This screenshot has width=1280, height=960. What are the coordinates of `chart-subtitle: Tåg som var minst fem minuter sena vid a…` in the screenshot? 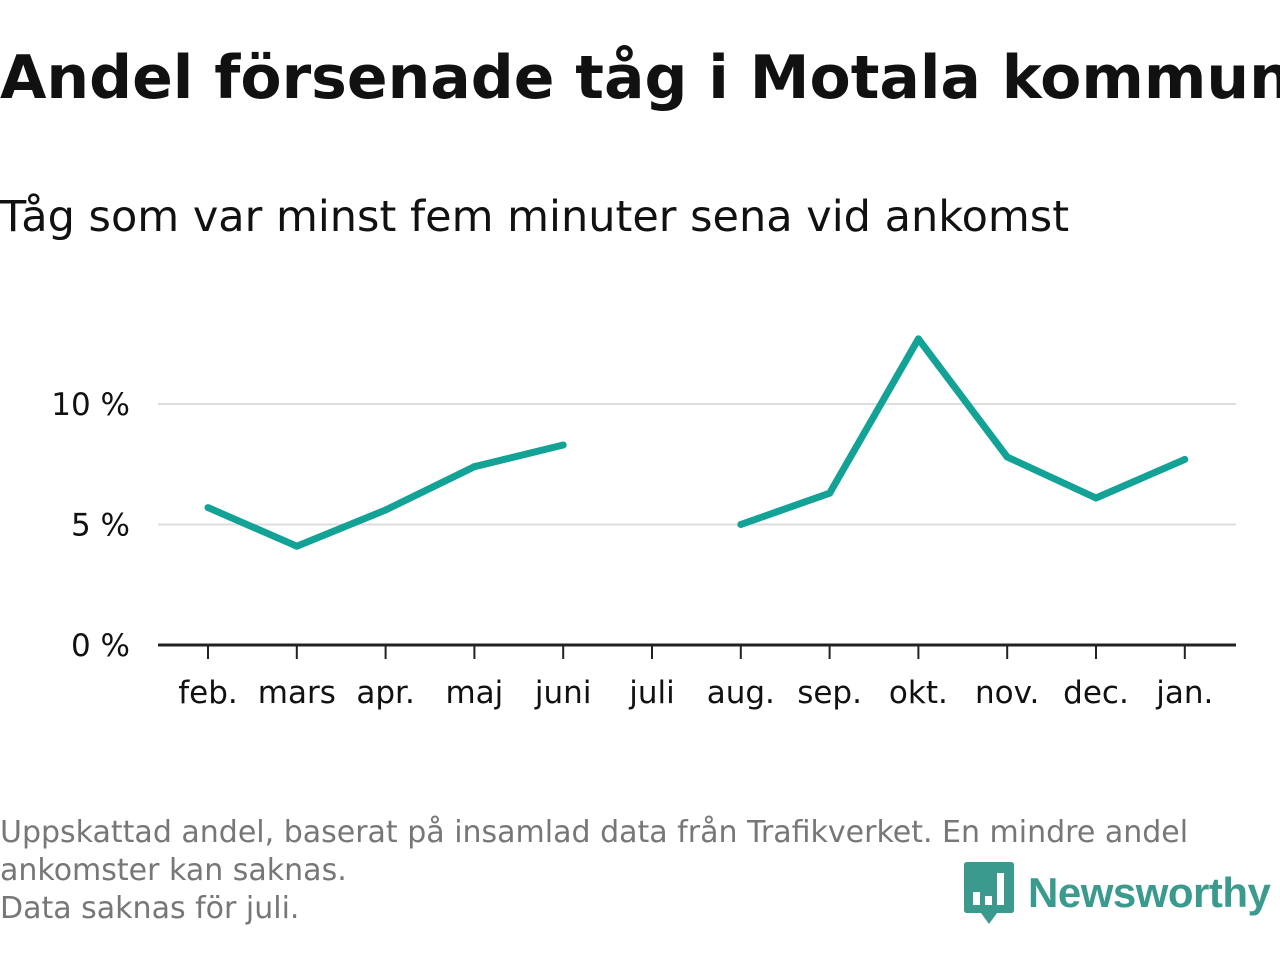 It's located at (535, 217).